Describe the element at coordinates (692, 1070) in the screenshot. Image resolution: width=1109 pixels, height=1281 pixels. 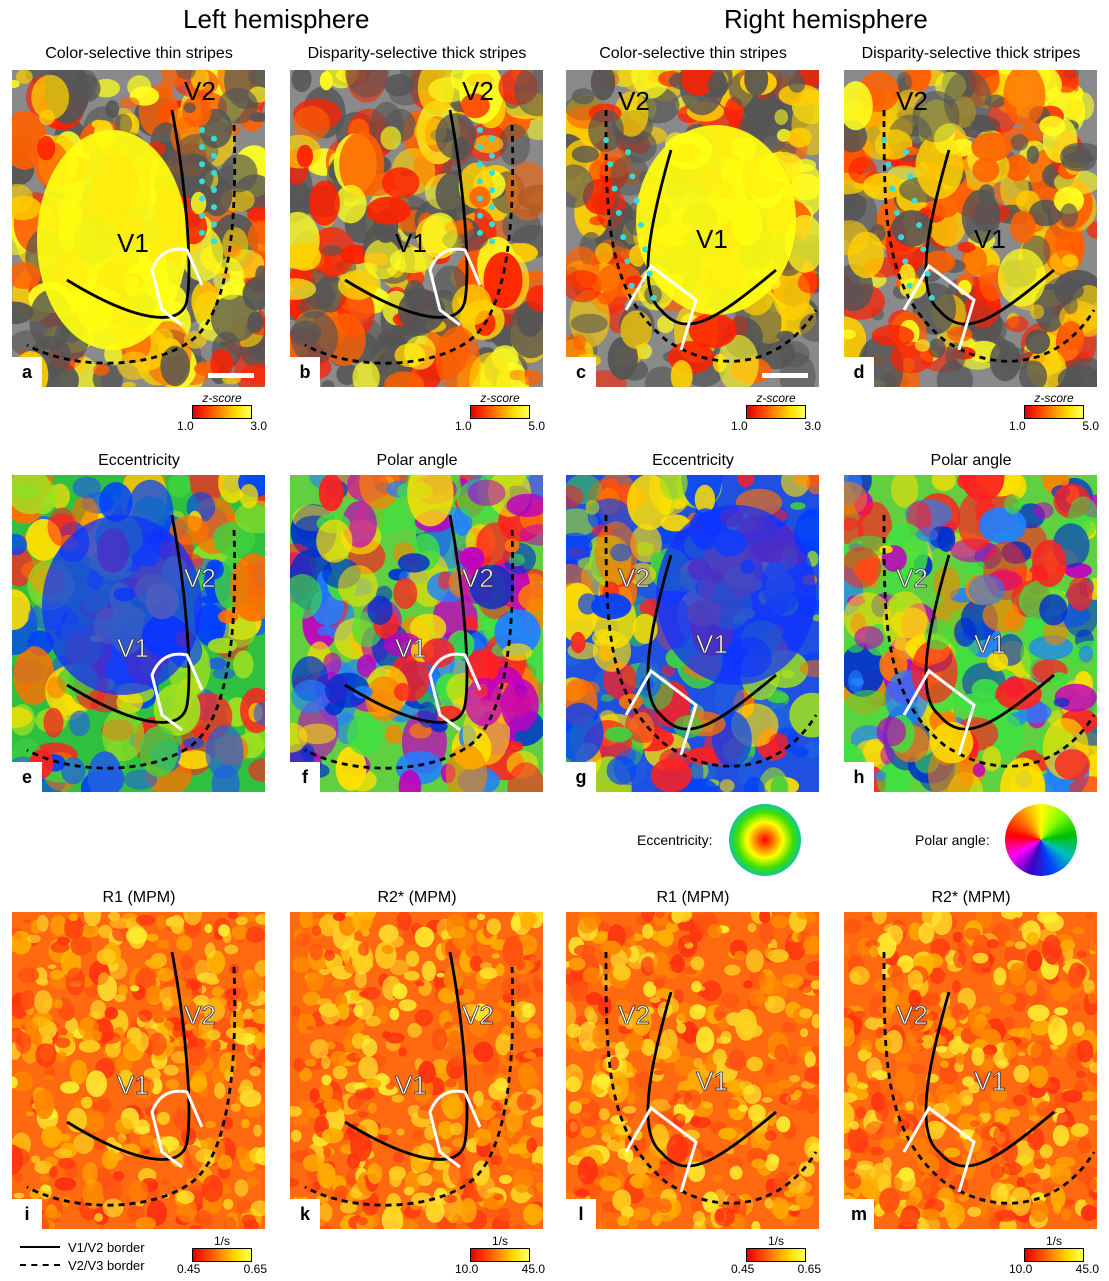
I see `brain-map-panel: V1 V2 l` at that location.